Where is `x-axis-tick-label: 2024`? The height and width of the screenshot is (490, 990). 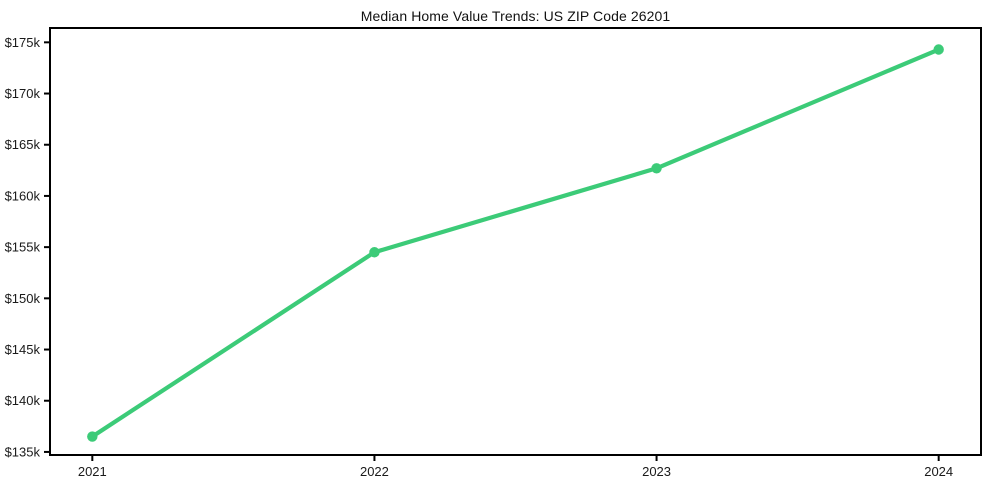 x-axis-tick-label: 2024 is located at coordinates (938, 471).